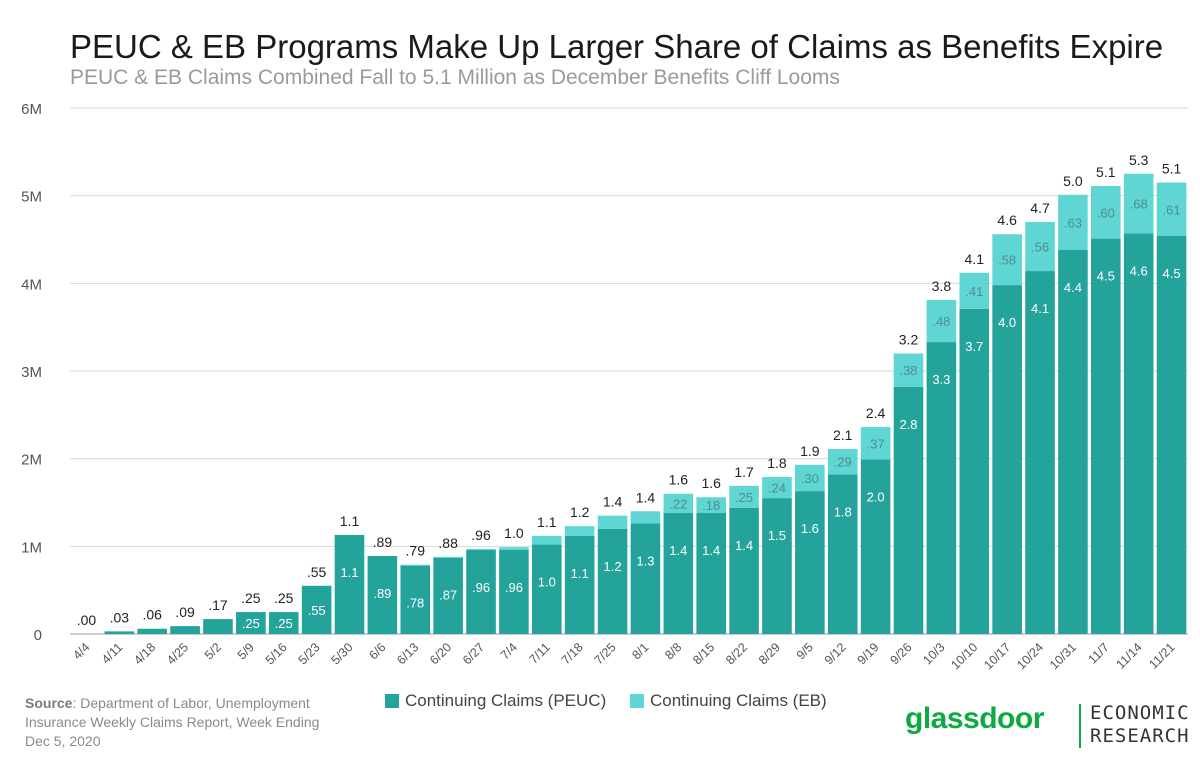 The height and width of the screenshot is (765, 1200). I want to click on data-label-eb: .60, so click(1106, 212).